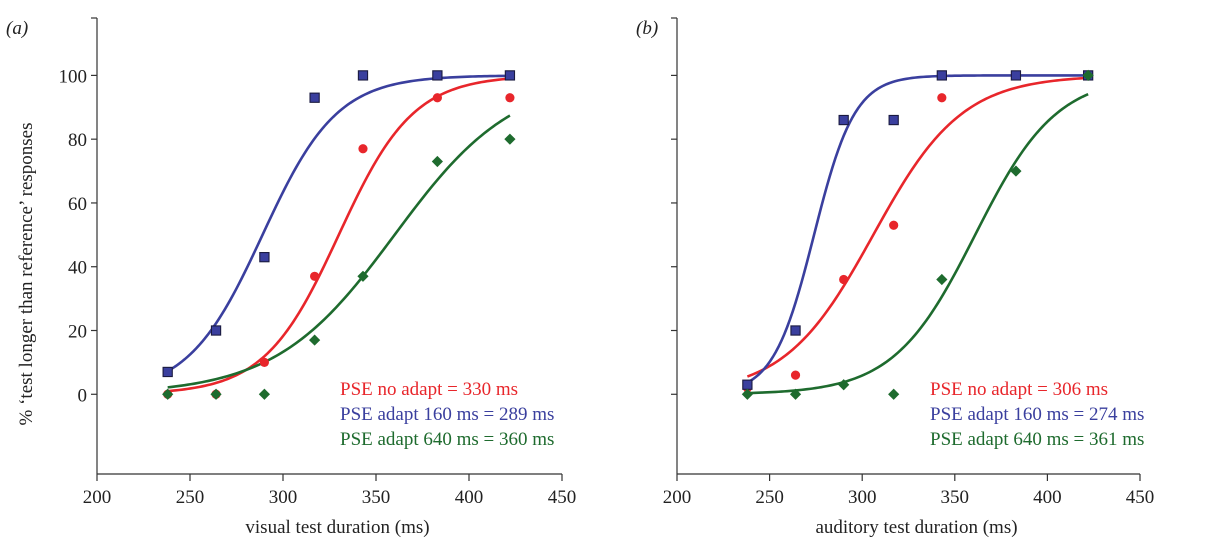 The width and height of the screenshot is (1209, 542). Describe the element at coordinates (77, 332) in the screenshot. I see `y-tick-label: 20` at that location.